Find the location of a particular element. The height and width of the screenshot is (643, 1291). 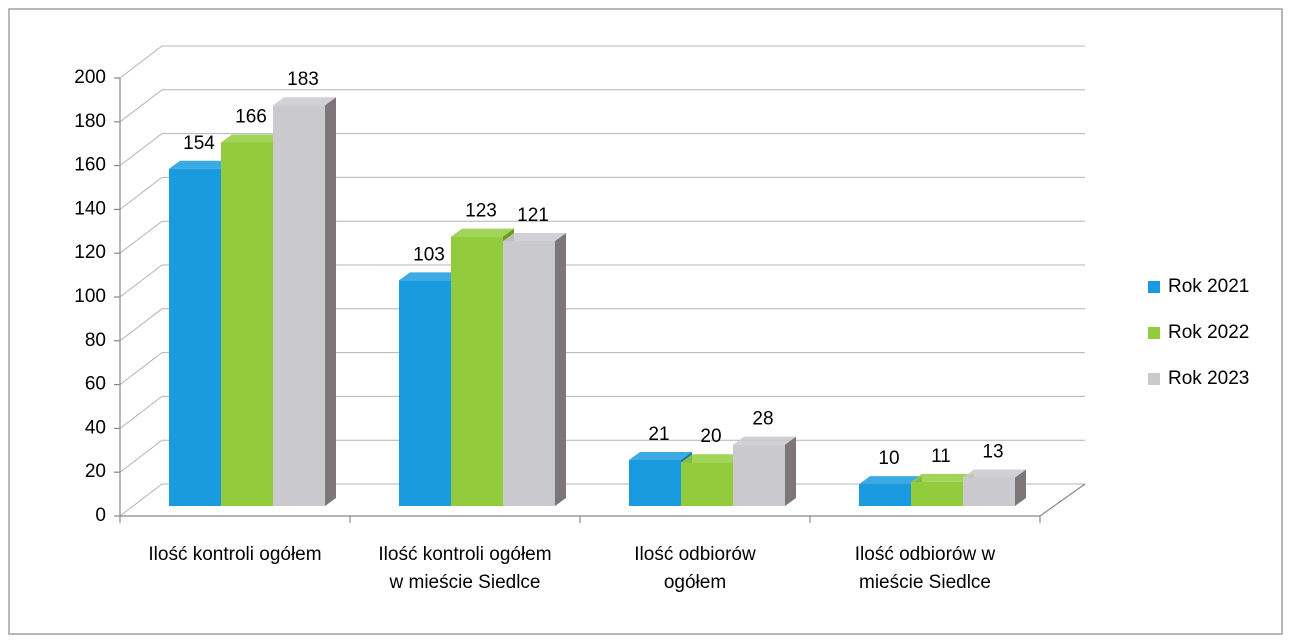

y-tick-label: 20 is located at coordinates (95, 471).